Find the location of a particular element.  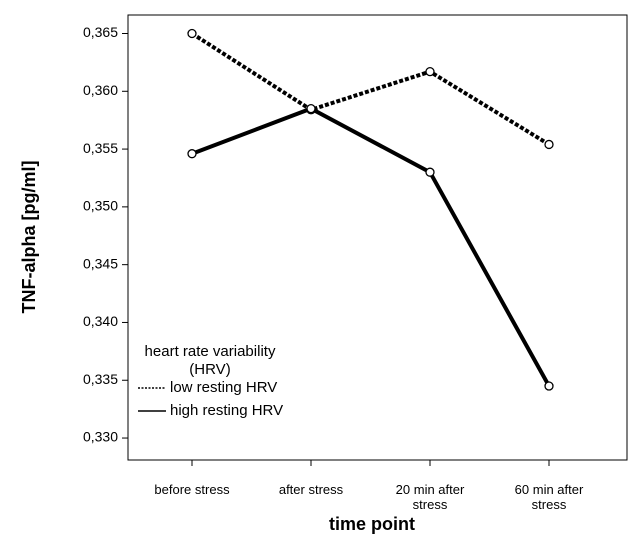

legend-label: low resting HRV is located at coordinates (223, 387).